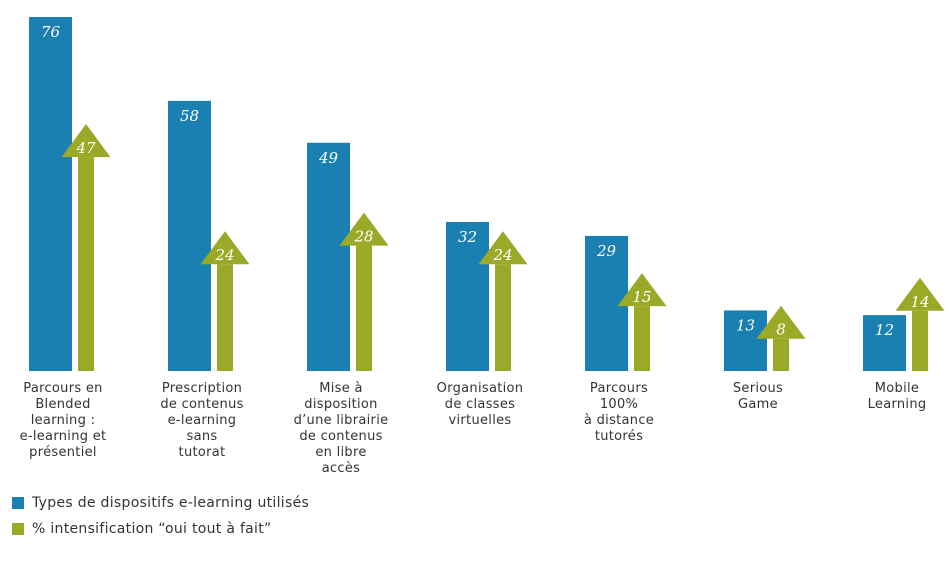 The image size is (949, 565). Describe the element at coordinates (189, 116) in the screenshot. I see `data-label: 58` at that location.